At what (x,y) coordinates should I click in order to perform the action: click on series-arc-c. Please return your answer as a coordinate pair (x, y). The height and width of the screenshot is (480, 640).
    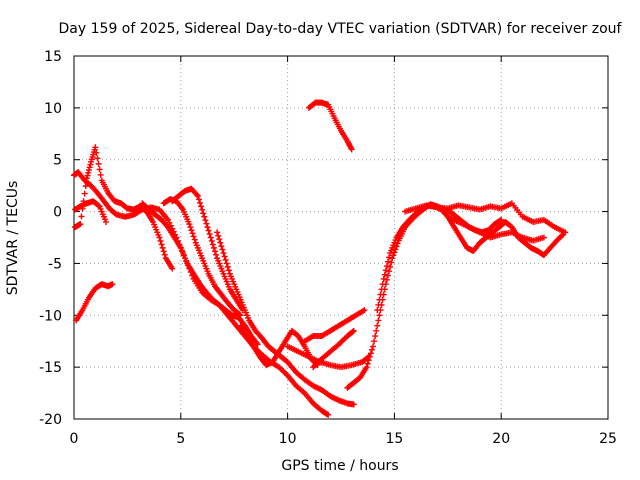
    Looking at the image, I should click on (91, 211).